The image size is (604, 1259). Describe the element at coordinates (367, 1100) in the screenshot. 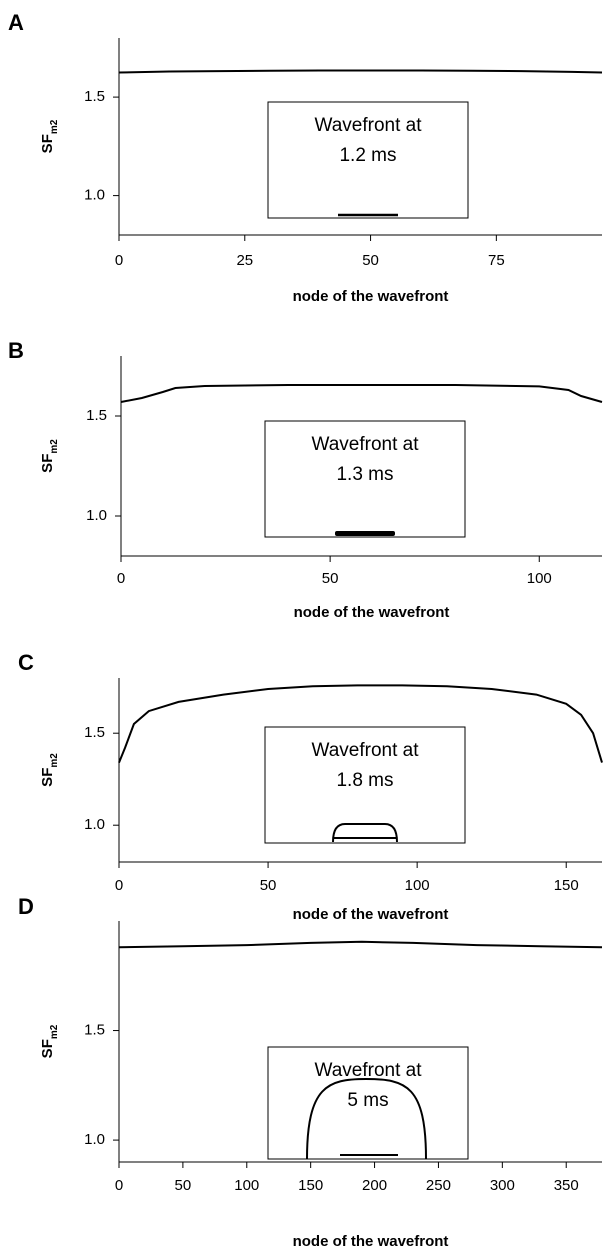

I see `inset-text: 5 ms` at that location.